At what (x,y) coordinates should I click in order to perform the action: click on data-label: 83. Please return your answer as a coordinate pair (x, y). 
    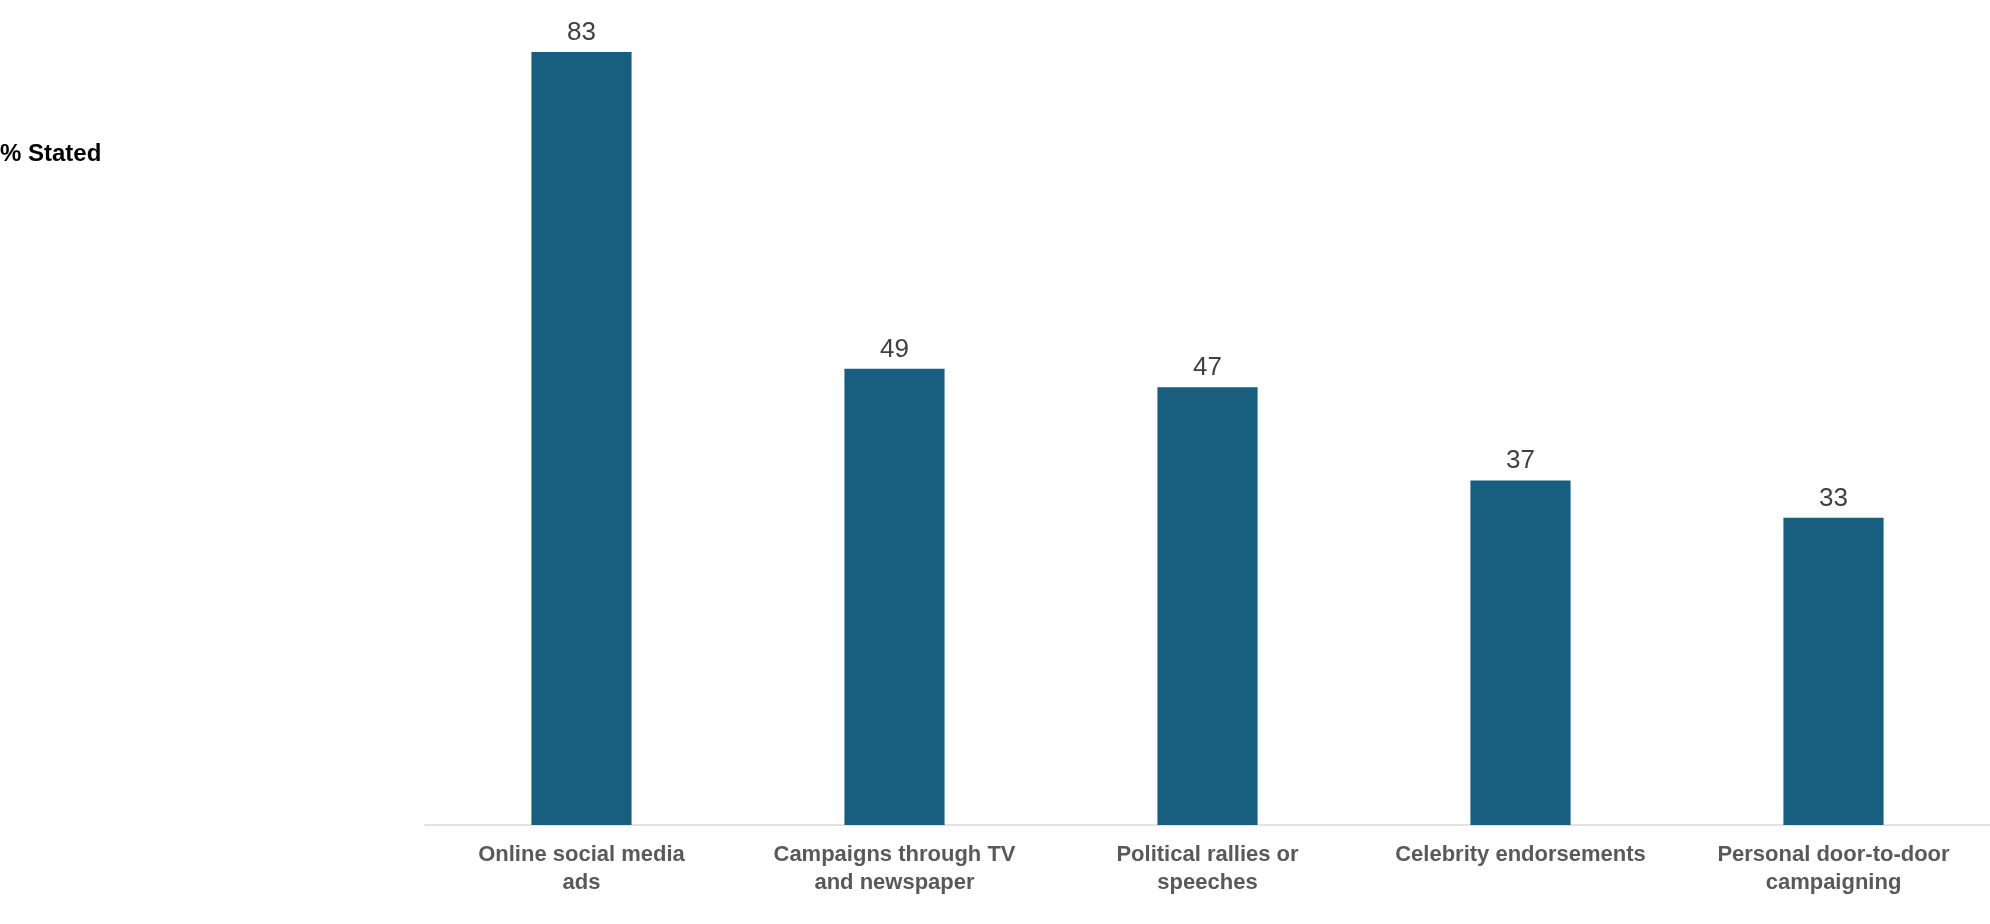
    Looking at the image, I should click on (581, 31).